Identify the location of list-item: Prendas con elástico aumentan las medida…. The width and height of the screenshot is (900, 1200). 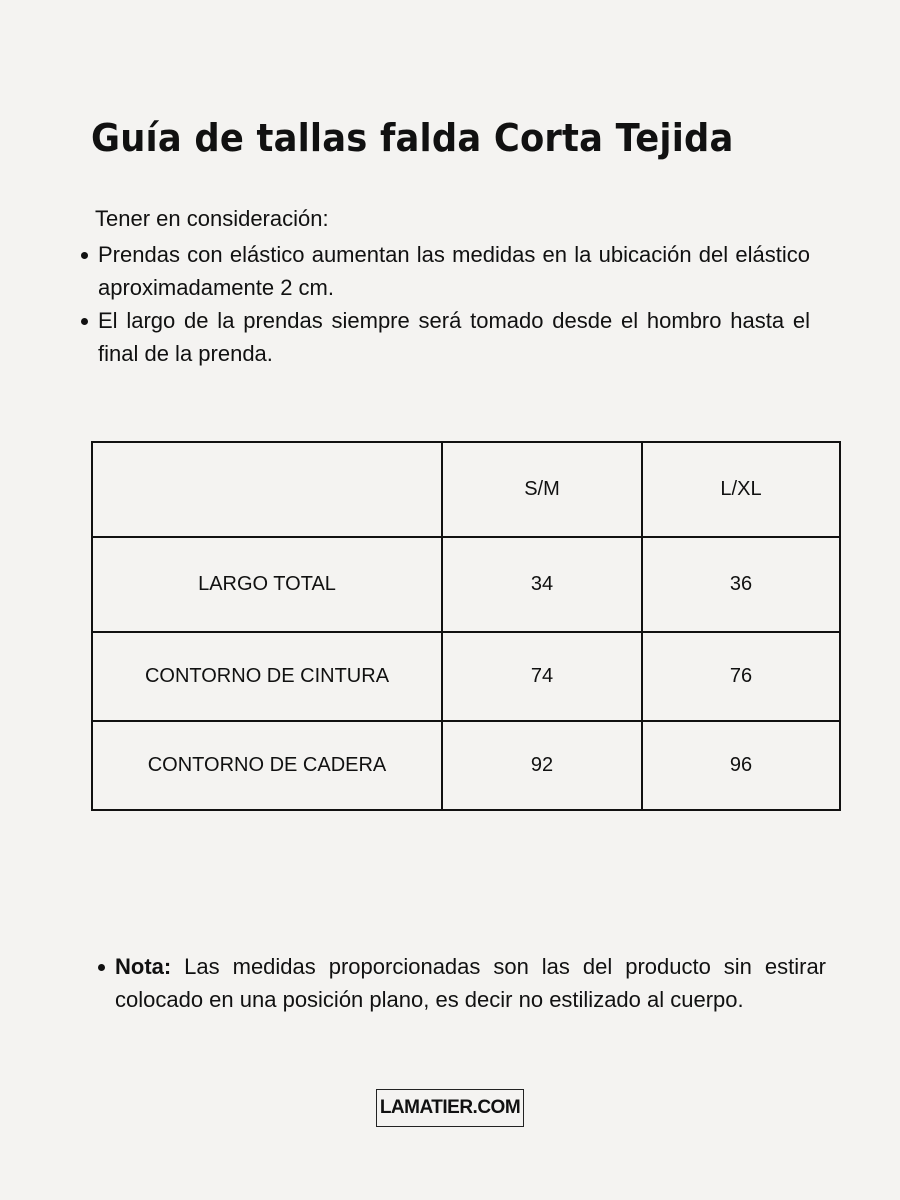
(445, 271).